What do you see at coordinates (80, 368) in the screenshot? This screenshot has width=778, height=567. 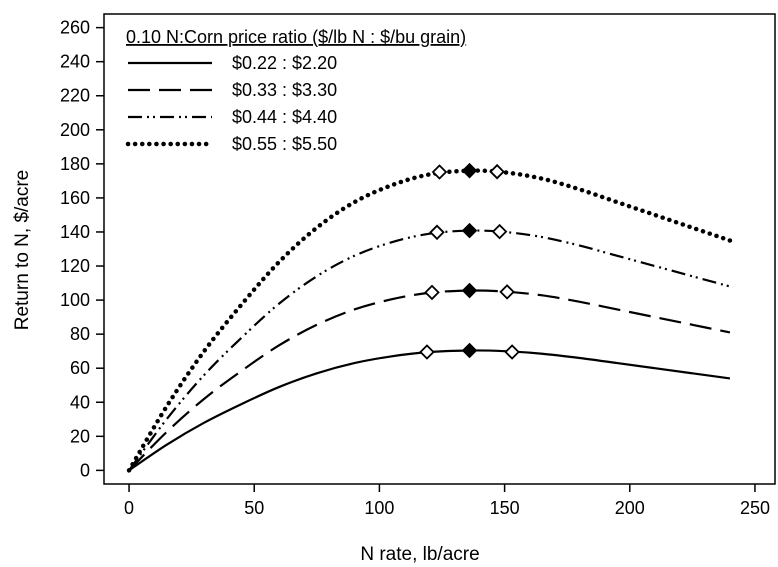 I see `y-tick-label: 60` at bounding box center [80, 368].